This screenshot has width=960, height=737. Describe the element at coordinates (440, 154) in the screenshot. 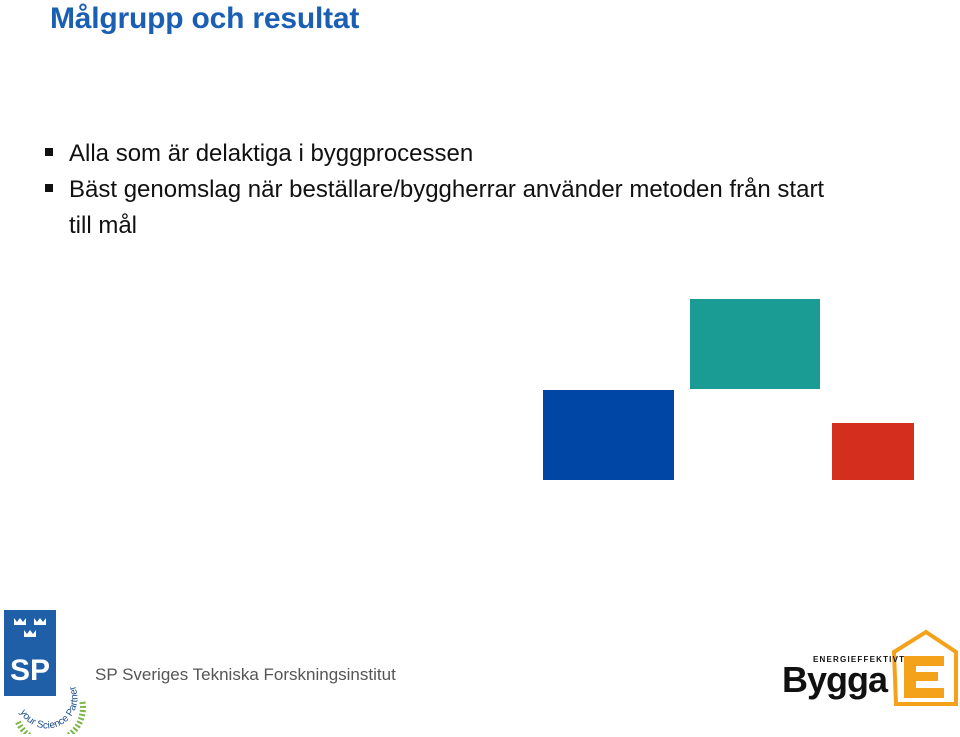

I see `bullet-item: Alla som är delaktiga i byggprocessen` at that location.